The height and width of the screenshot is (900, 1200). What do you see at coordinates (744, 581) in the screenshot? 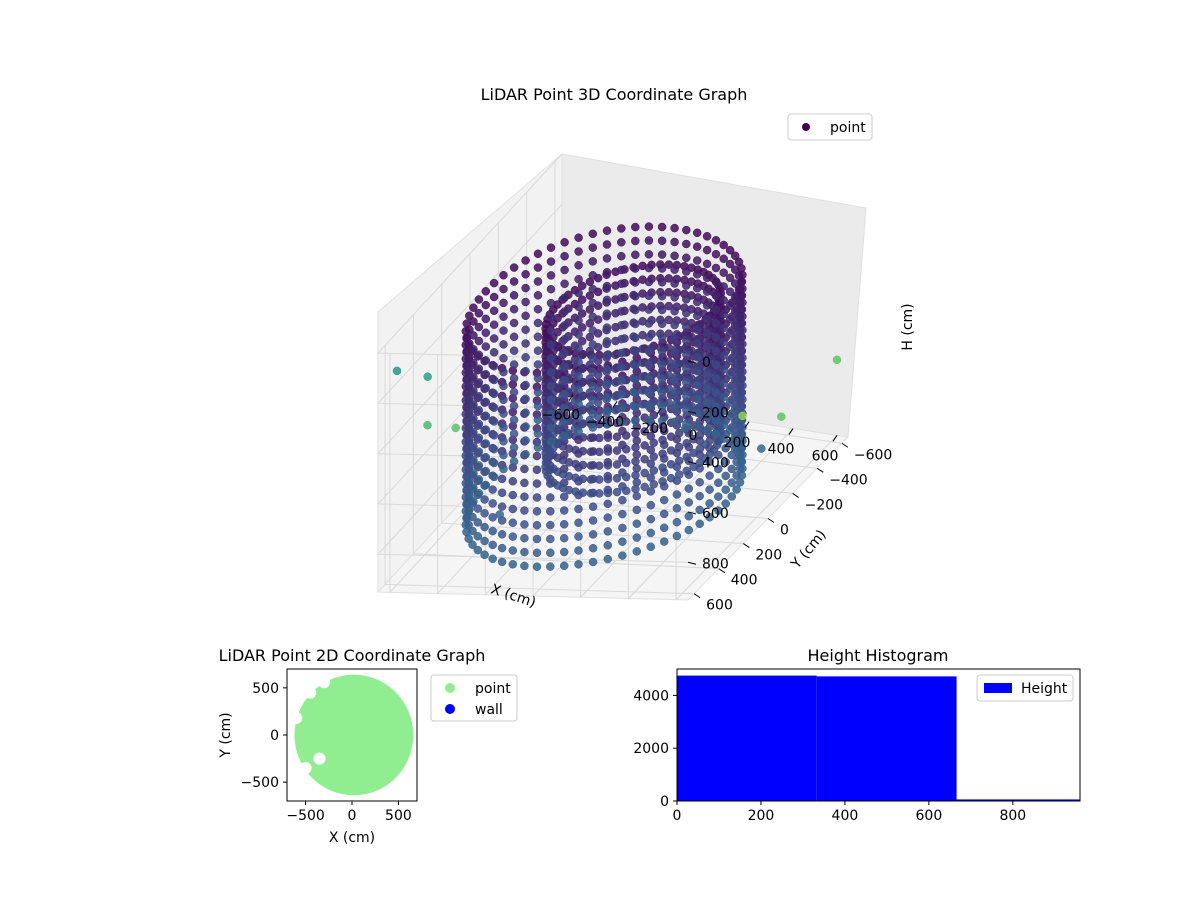
I see `y-tick-label-3d: 400` at bounding box center [744, 581].